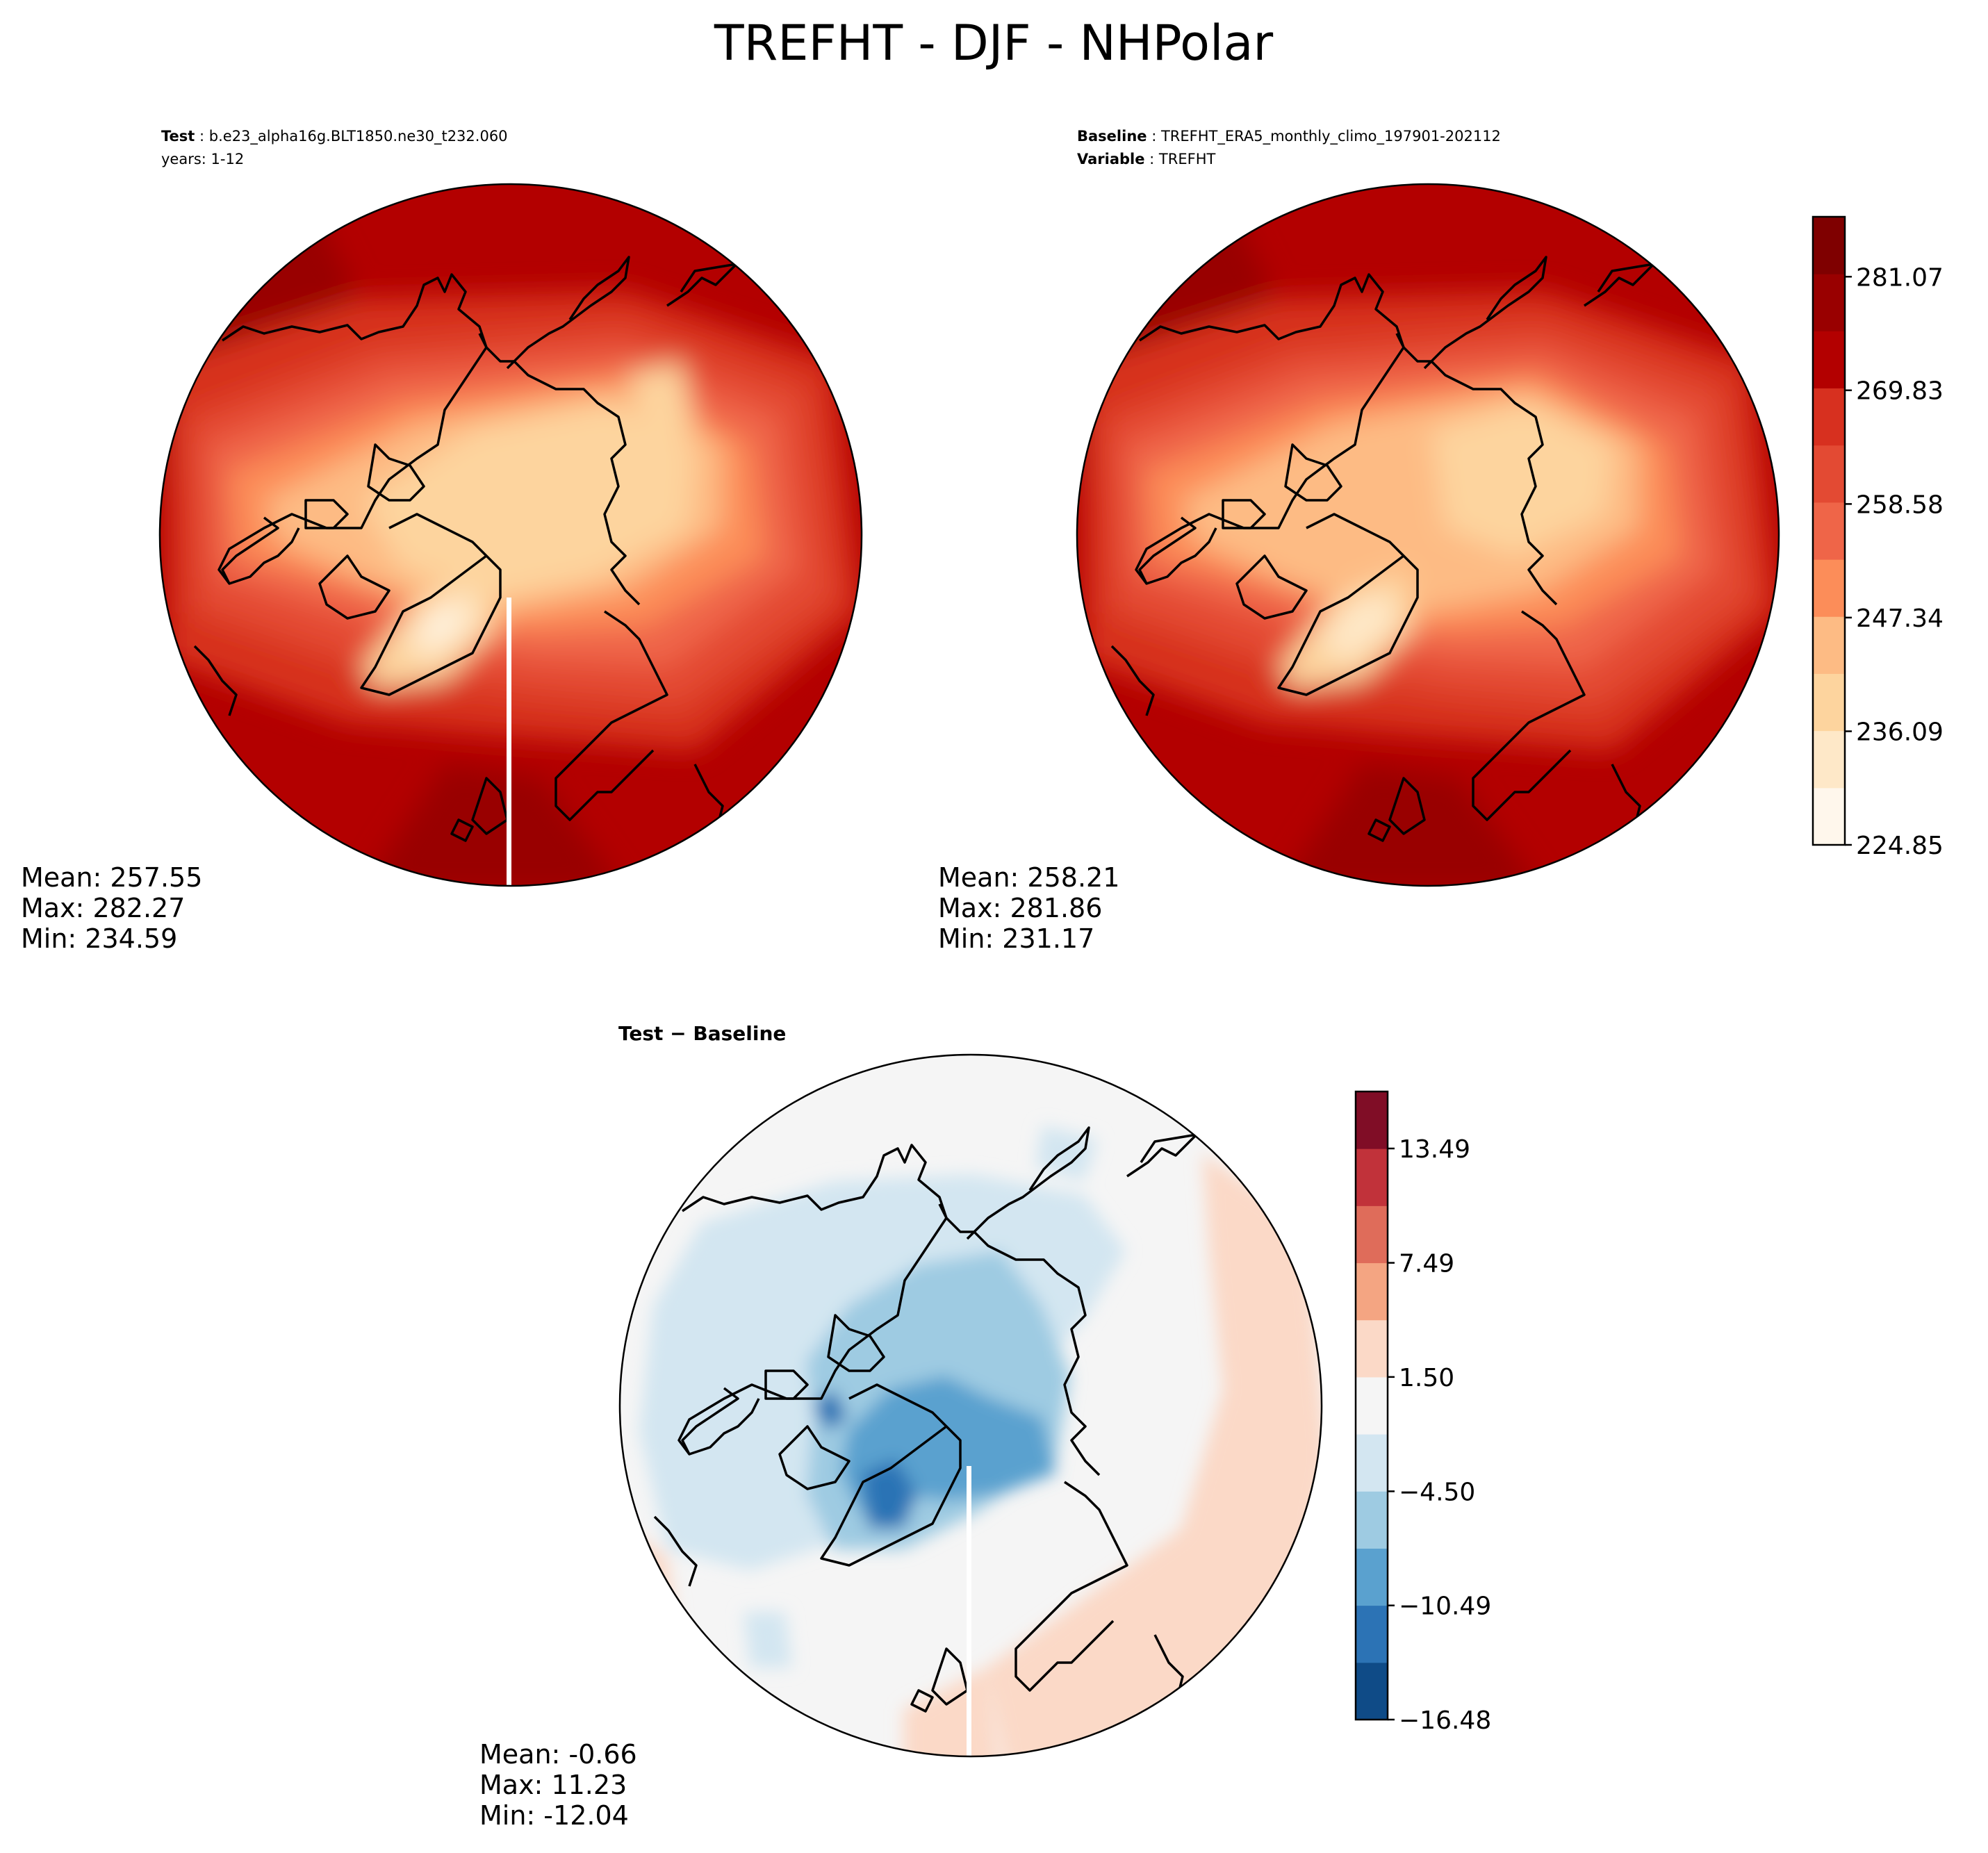 This screenshot has width=1988, height=1853. I want to click on diff-colorbar-tick-label: 7.49, so click(1426, 1264).